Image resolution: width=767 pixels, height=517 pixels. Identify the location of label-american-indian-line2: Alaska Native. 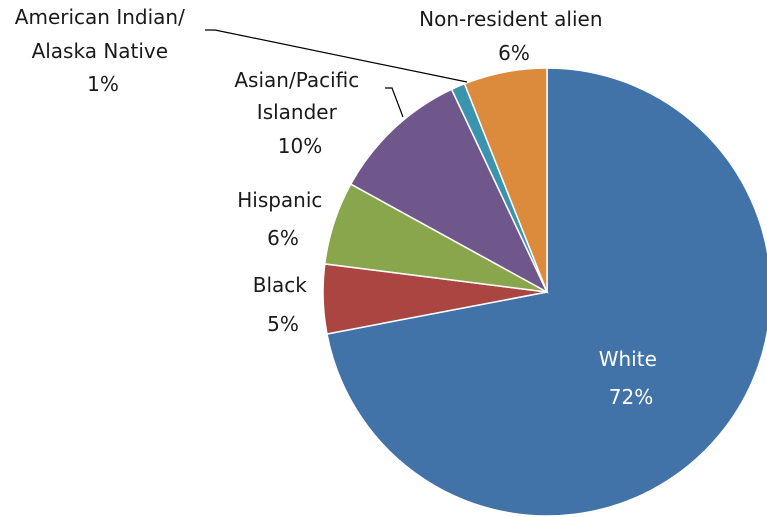
(100, 51).